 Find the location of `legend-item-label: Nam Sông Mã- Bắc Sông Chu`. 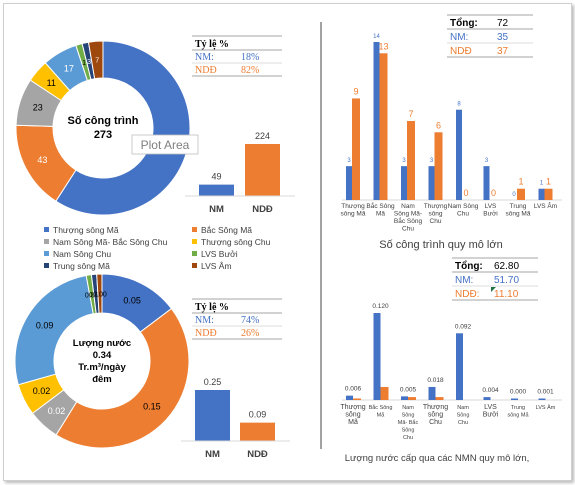

legend-item-label: Nam Sông Mã- Bắc Sông Chu is located at coordinates (110, 242).